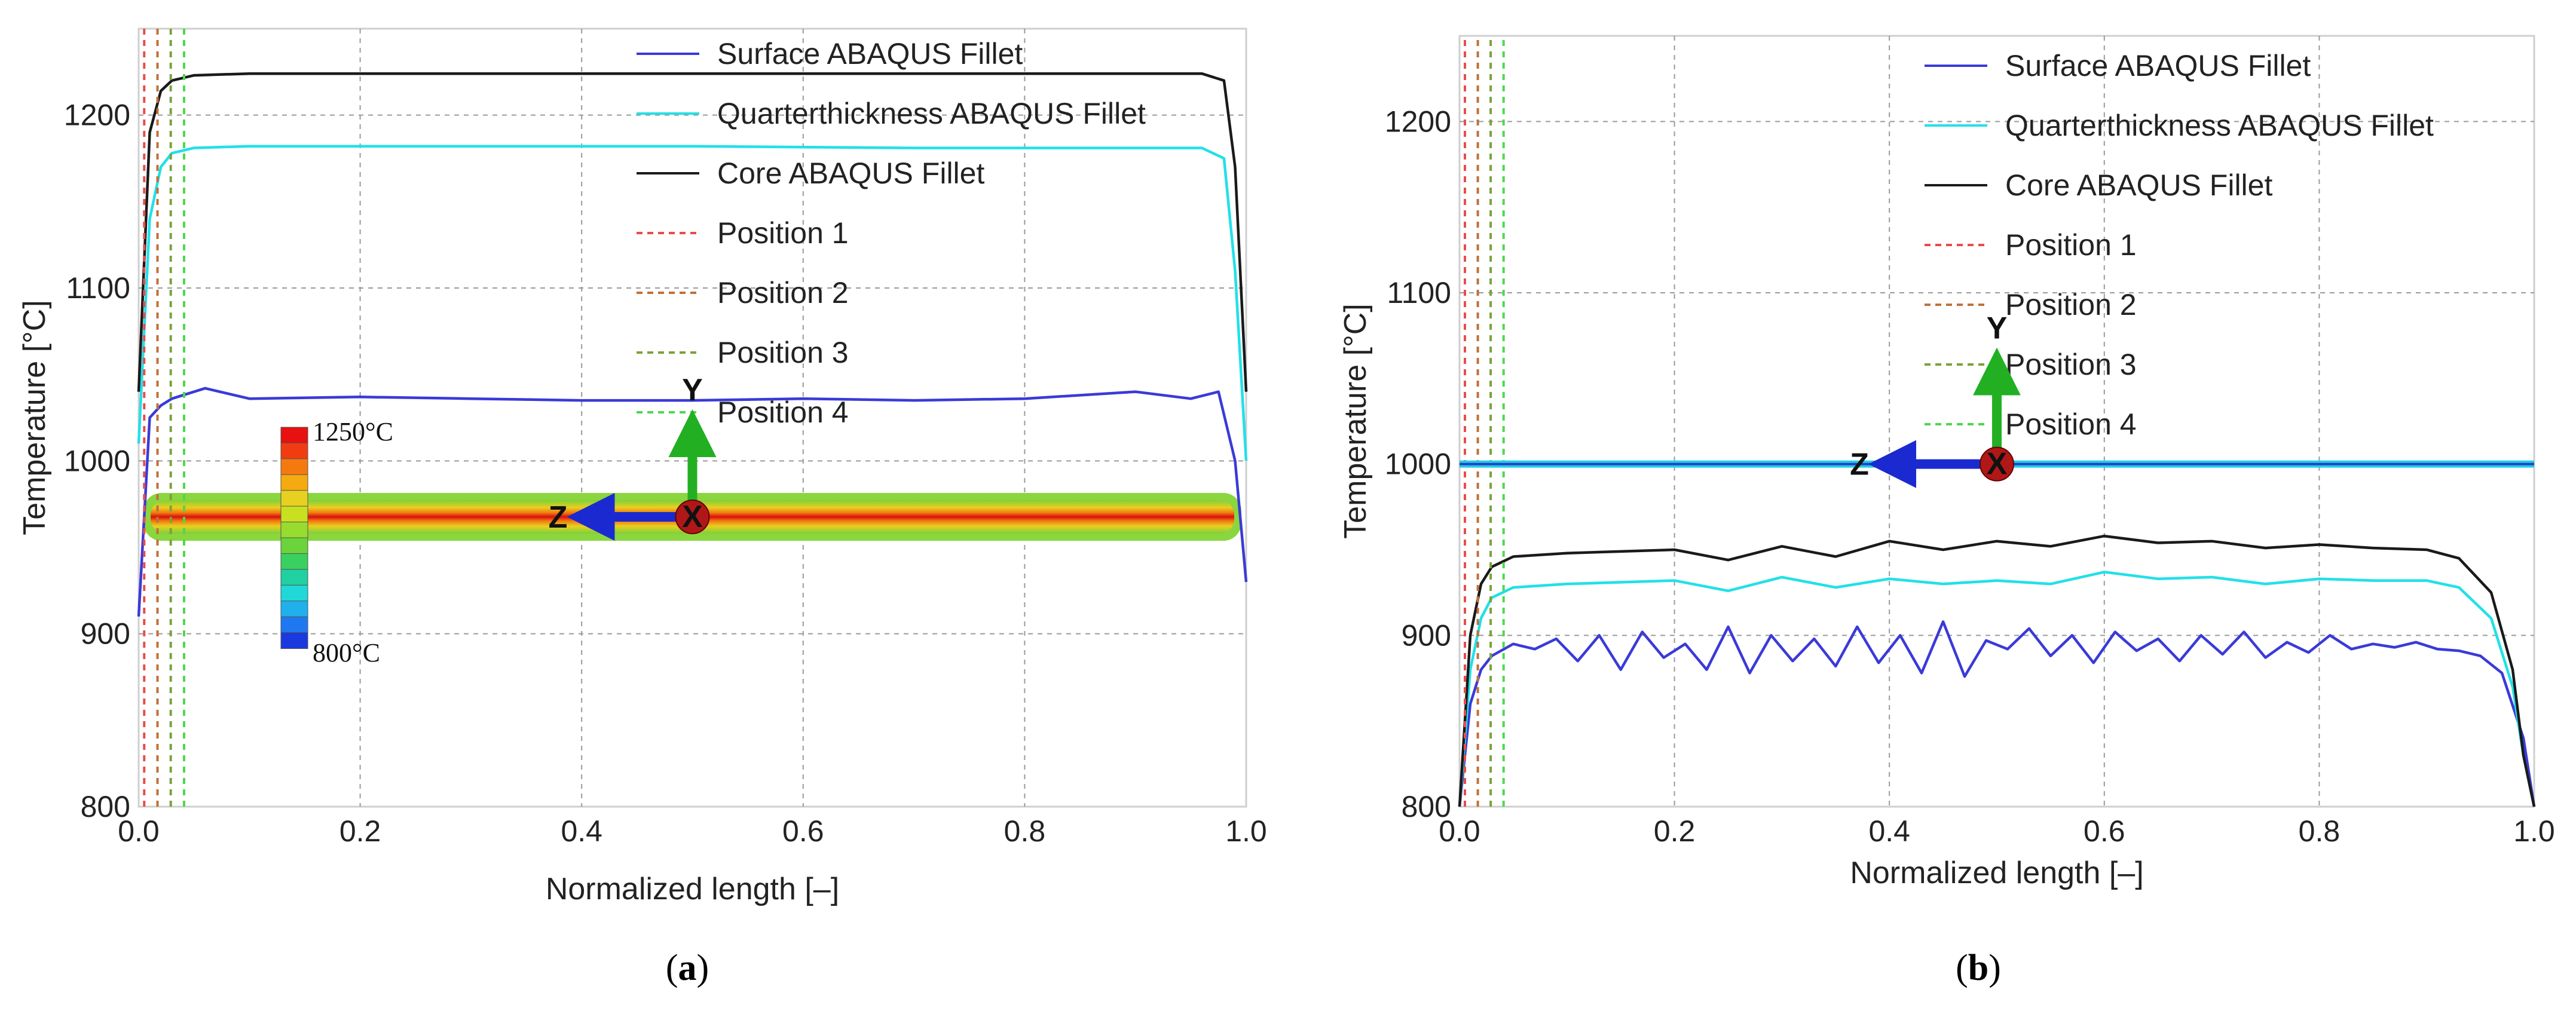 The image size is (2576, 1014). What do you see at coordinates (1246, 831) in the screenshot?
I see `panel-a-x-tick-label: 1.0` at bounding box center [1246, 831].